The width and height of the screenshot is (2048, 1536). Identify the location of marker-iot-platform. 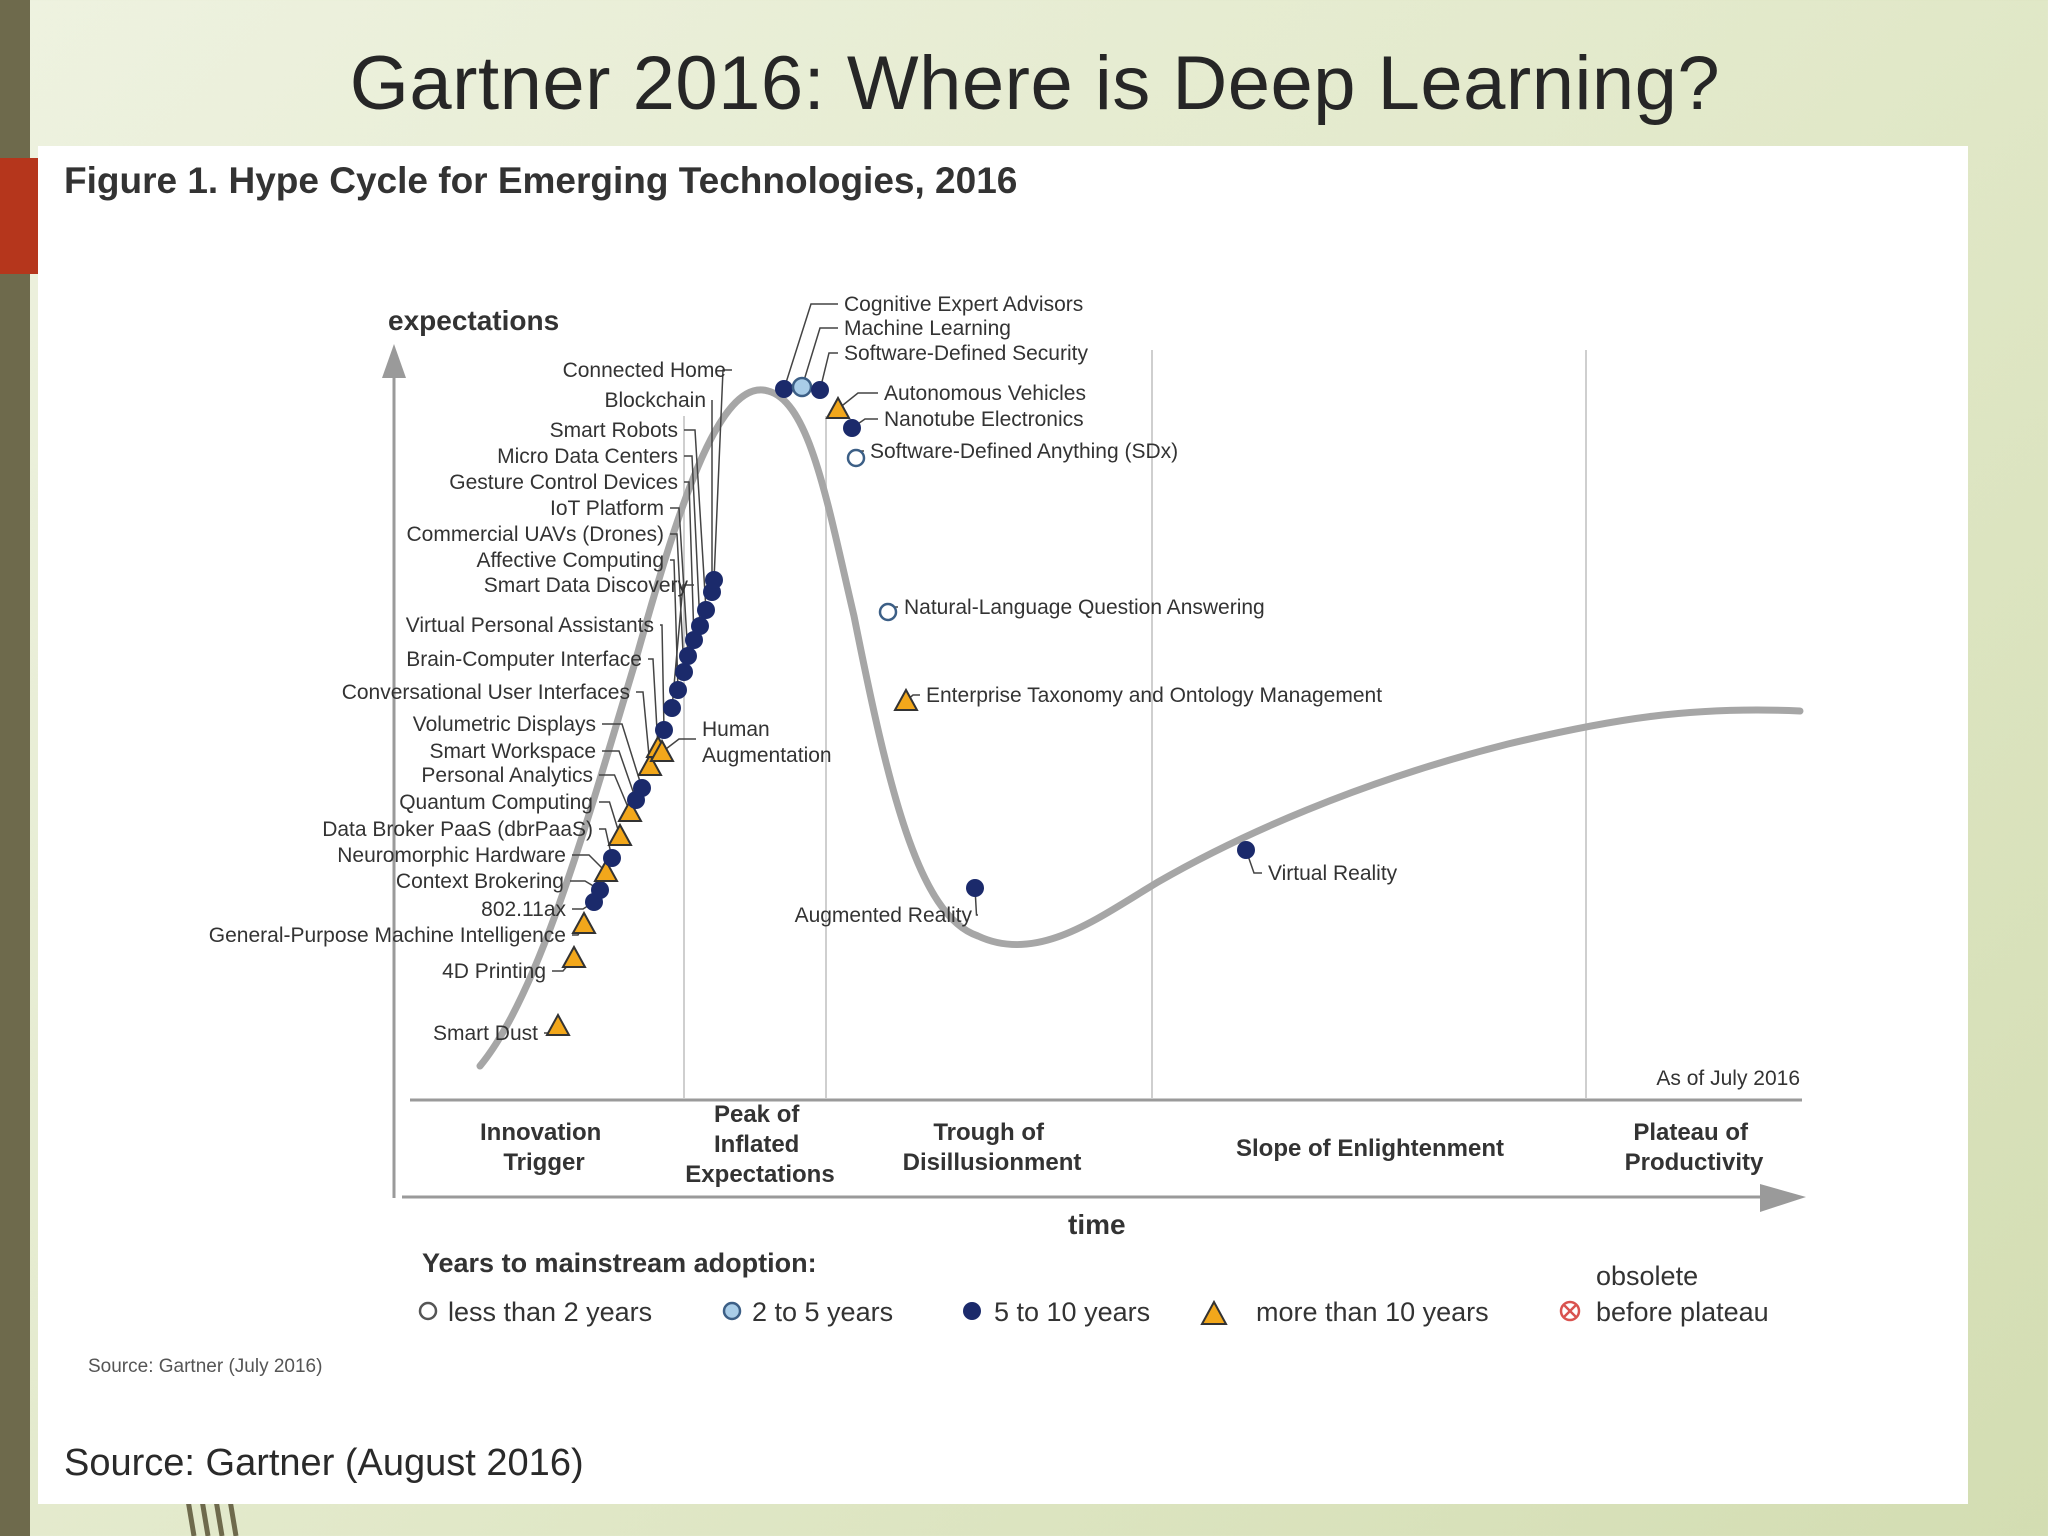
(688, 656).